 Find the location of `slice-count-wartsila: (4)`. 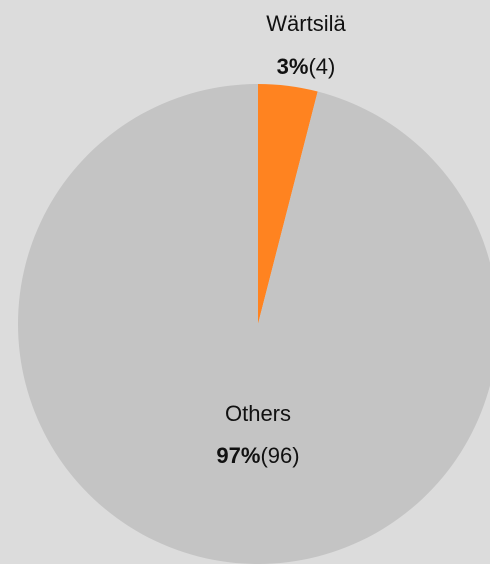

slice-count-wartsila: (4) is located at coordinates (321, 66).